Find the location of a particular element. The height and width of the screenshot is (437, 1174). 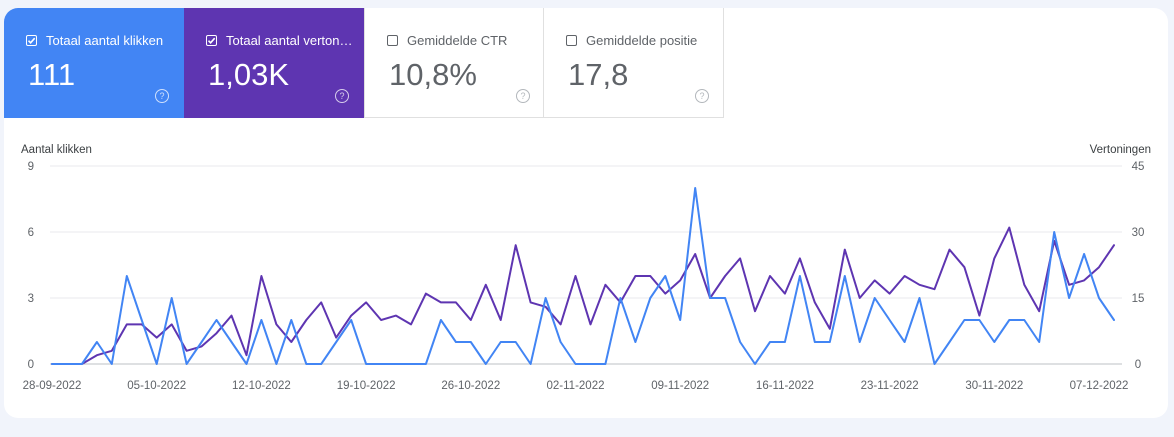

y-axis-left-label: Aantal klikken is located at coordinates (56, 150).